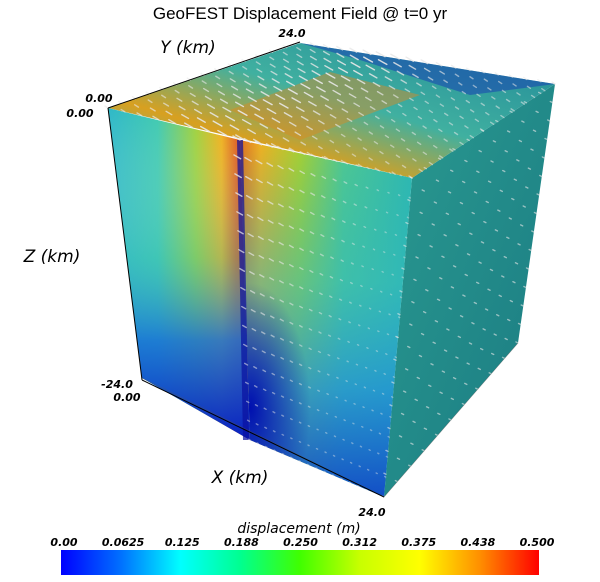  What do you see at coordinates (126, 397) in the screenshot?
I see `x-tick-min: 0.00` at bounding box center [126, 397].